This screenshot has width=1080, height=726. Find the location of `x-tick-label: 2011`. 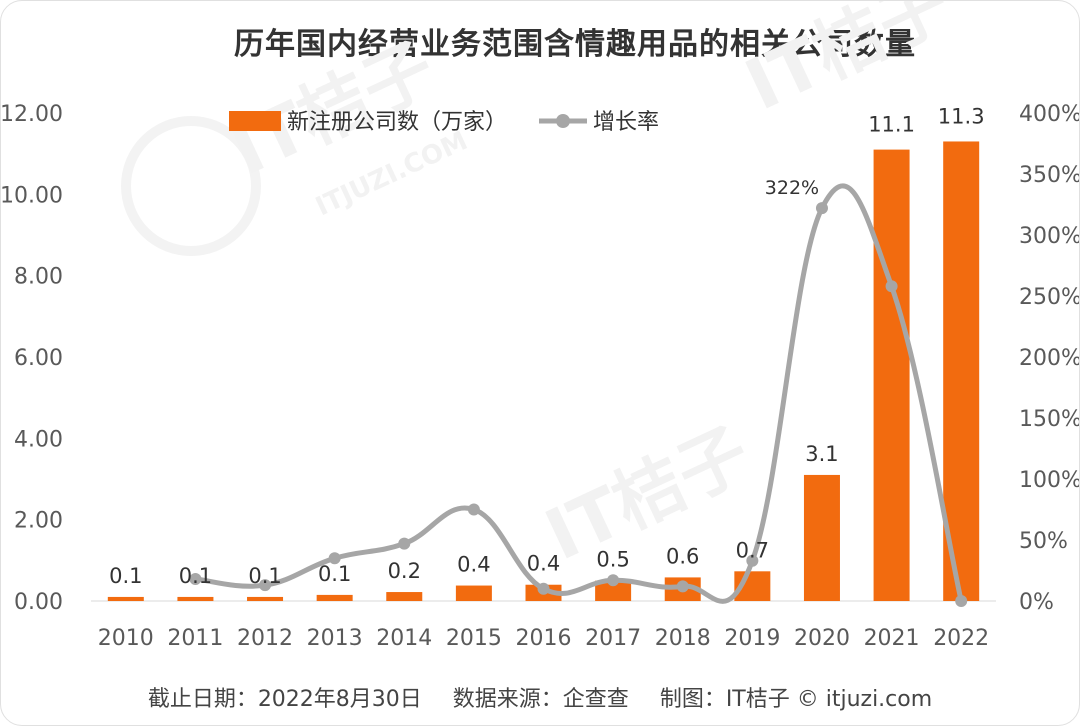

x-tick-label: 2011 is located at coordinates (195, 638).